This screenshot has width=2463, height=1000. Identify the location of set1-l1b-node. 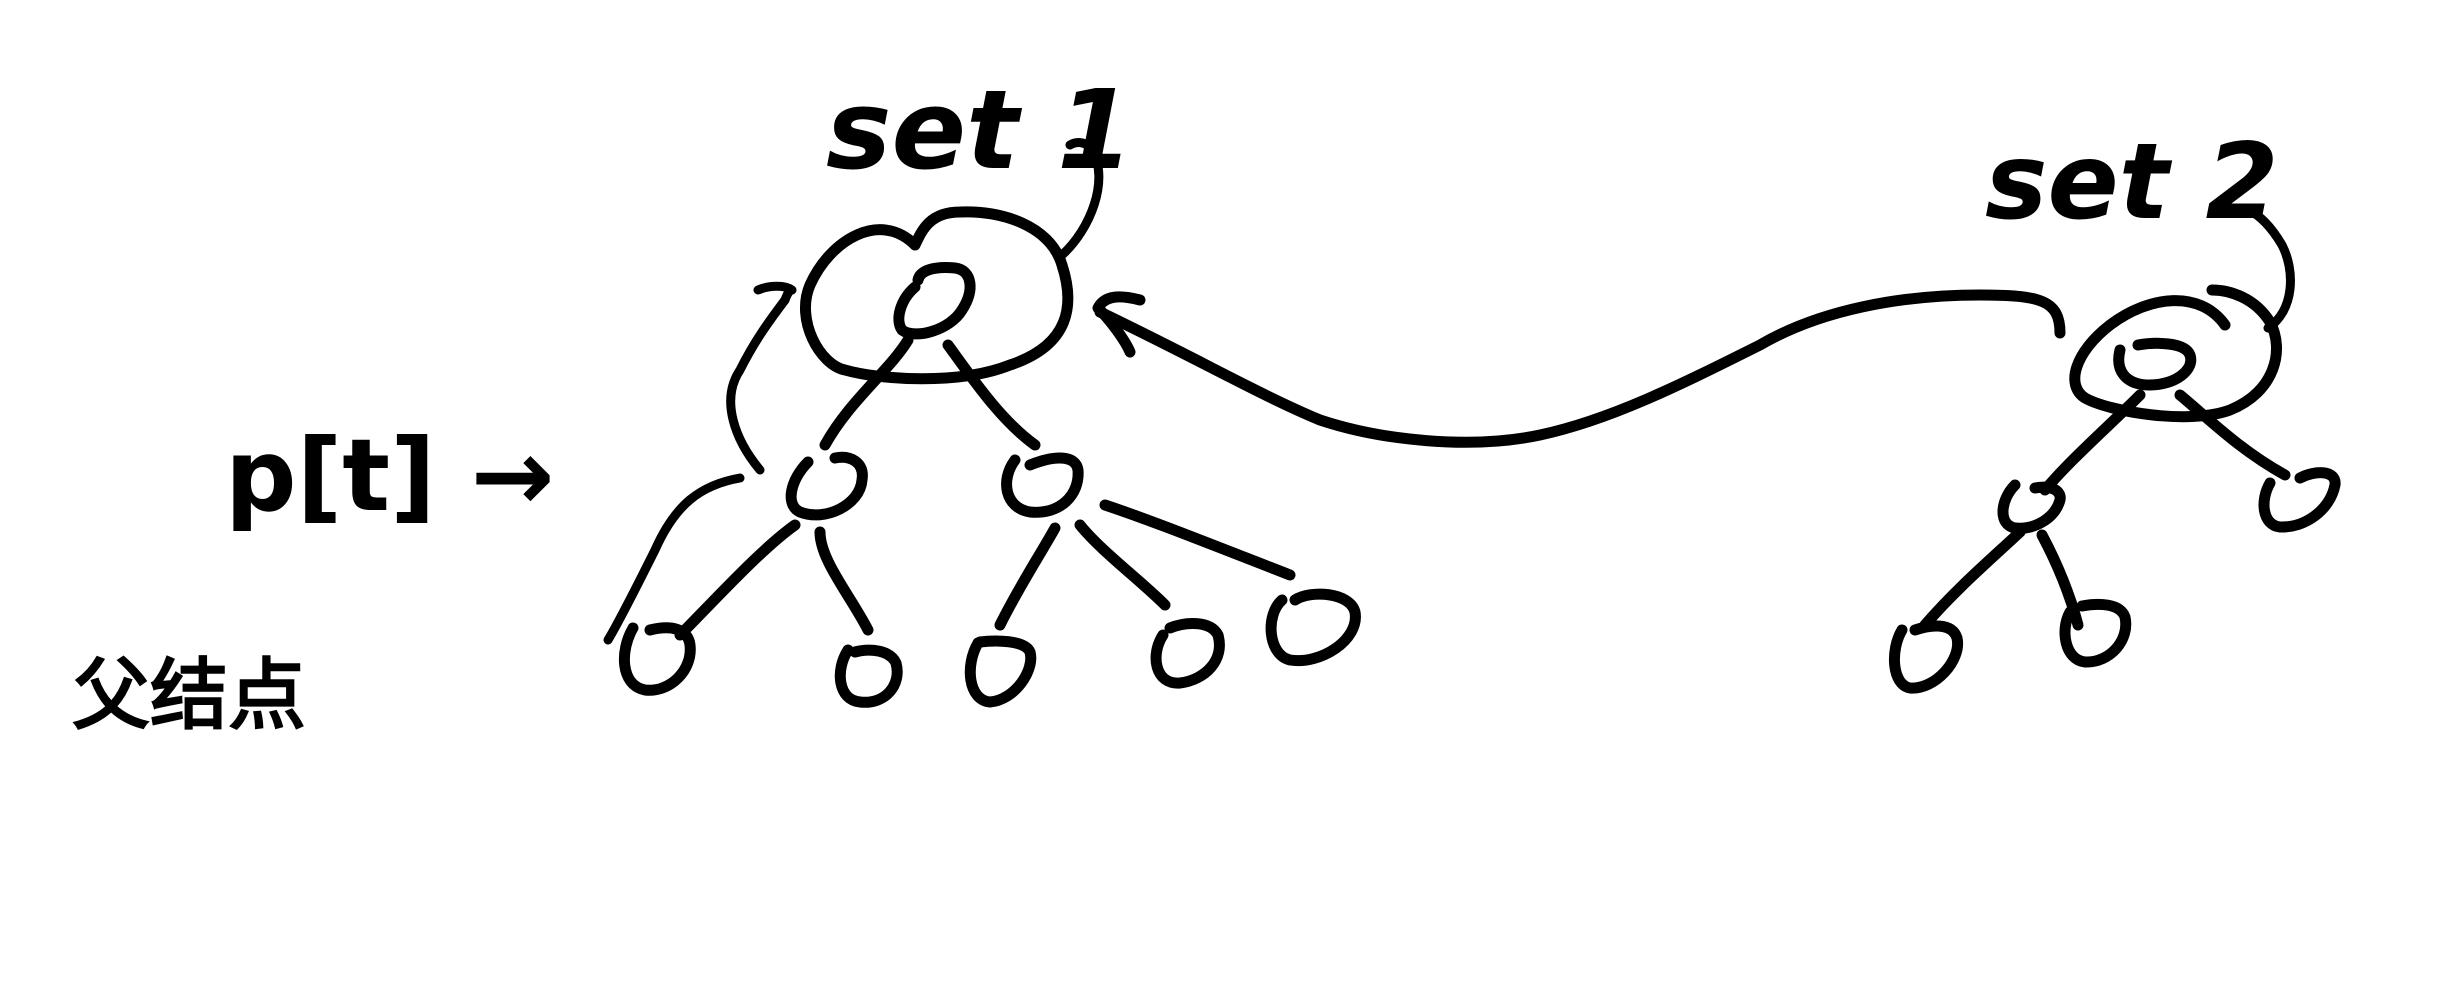
(1042, 485).